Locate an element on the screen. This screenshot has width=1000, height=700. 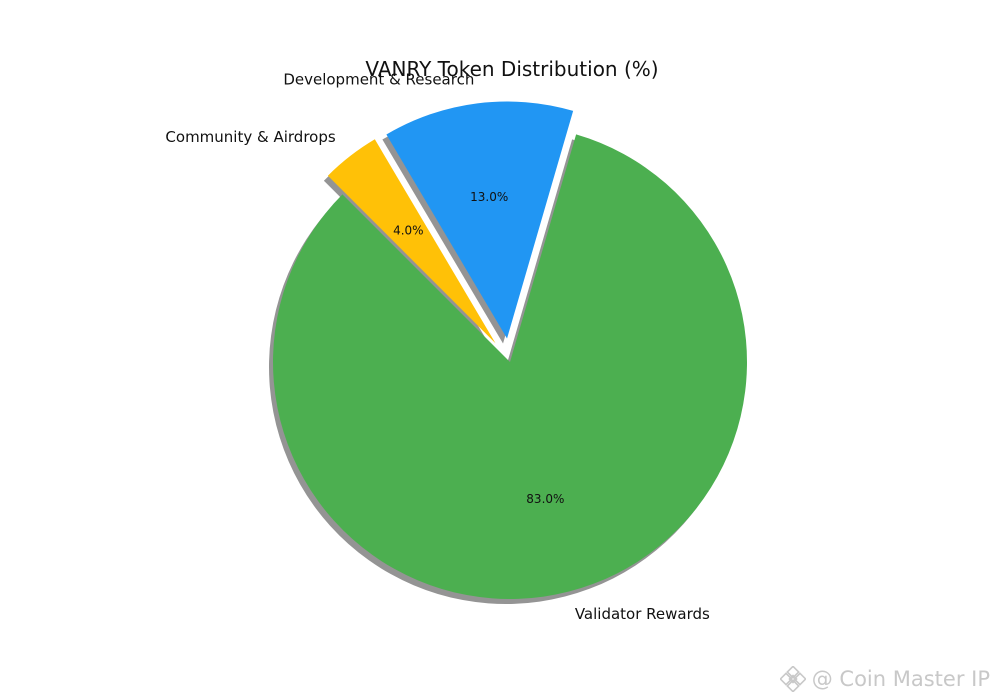
watermark-text: @ Coin Master IP is located at coordinates (900, 679).